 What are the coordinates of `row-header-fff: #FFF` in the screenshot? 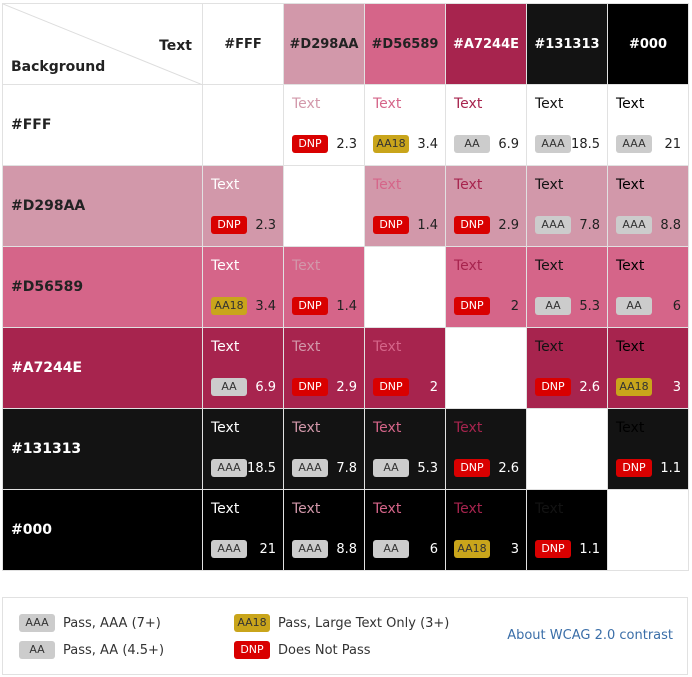 It's located at (102, 125).